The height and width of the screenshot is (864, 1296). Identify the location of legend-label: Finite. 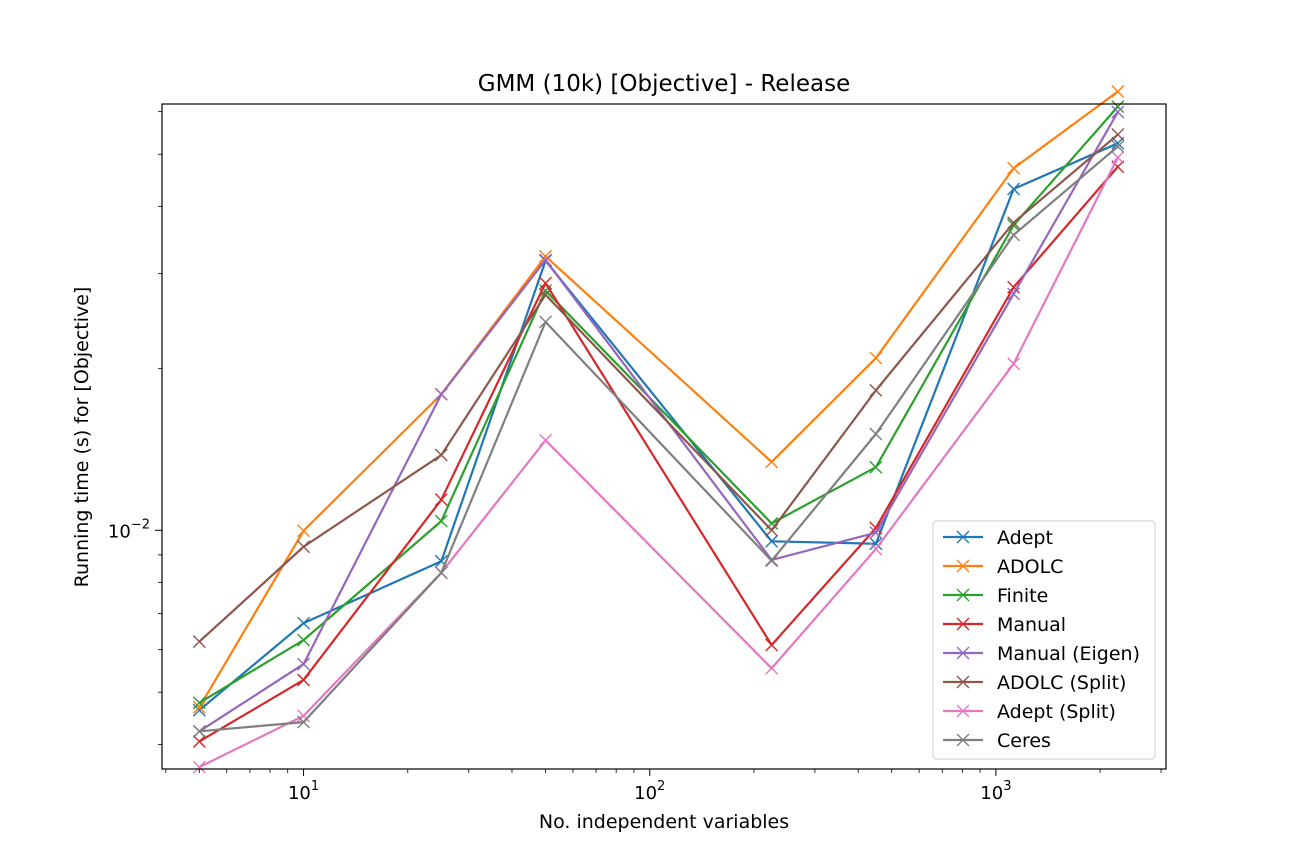
(1022, 596).